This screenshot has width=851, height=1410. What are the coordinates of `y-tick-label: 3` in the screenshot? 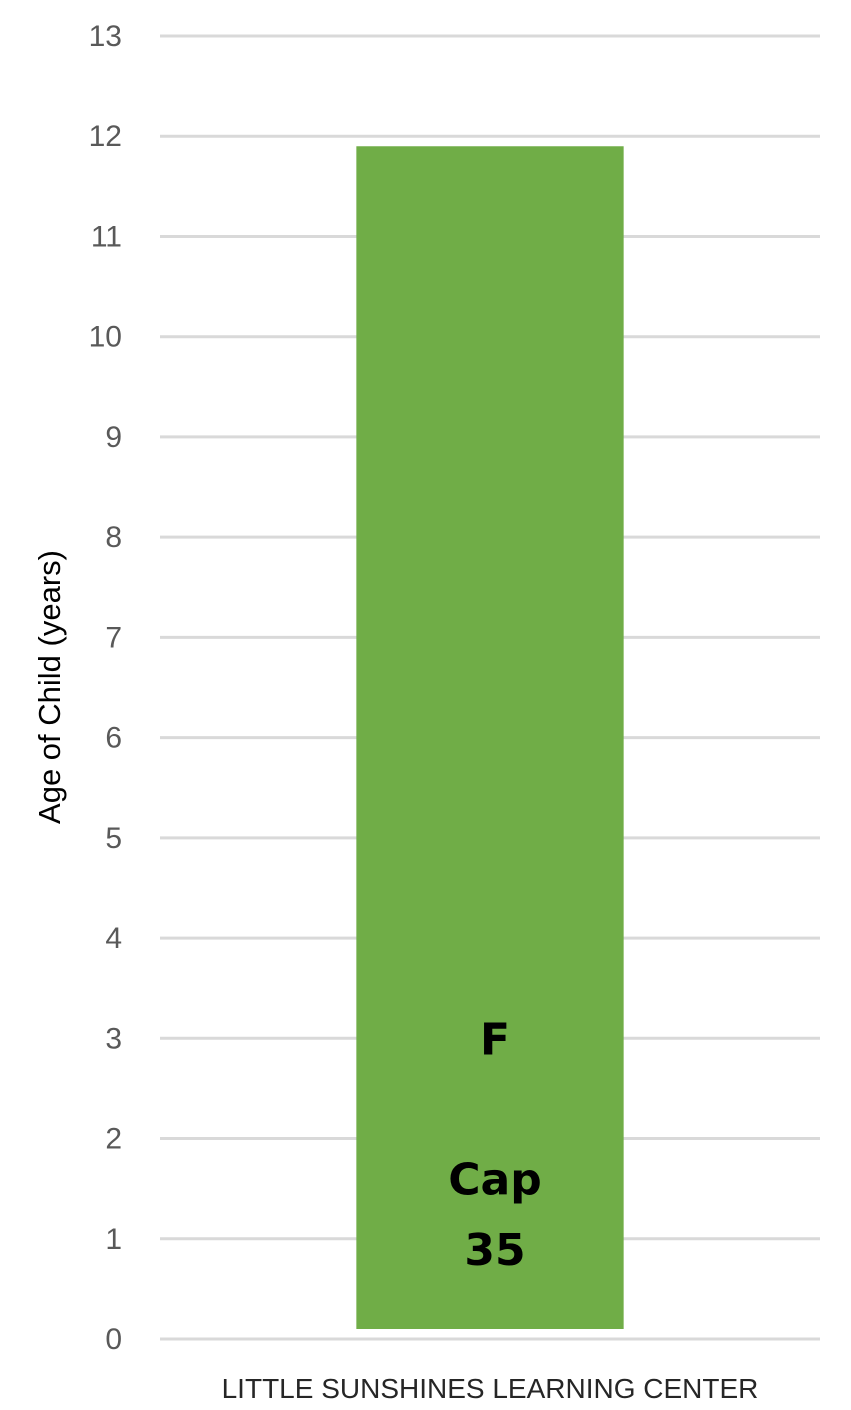 It's located at (113, 1038).